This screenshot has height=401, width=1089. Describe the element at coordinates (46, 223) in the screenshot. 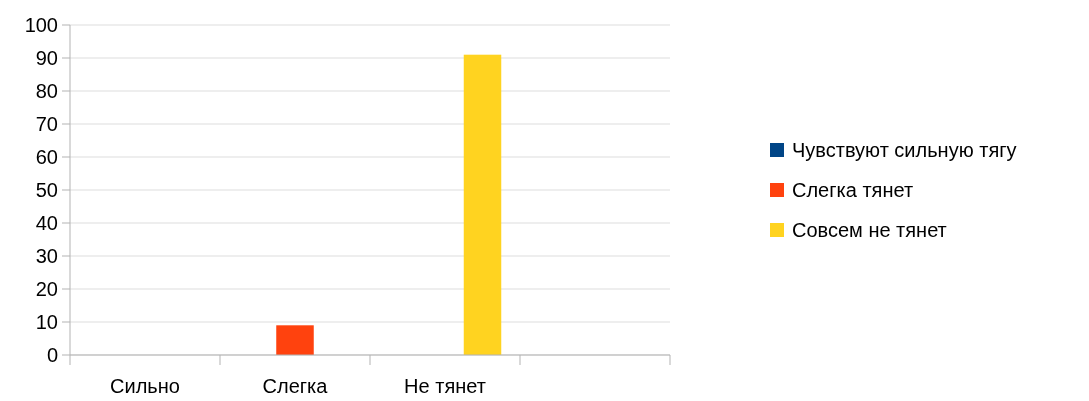

I see `y-tick-label: 40` at that location.